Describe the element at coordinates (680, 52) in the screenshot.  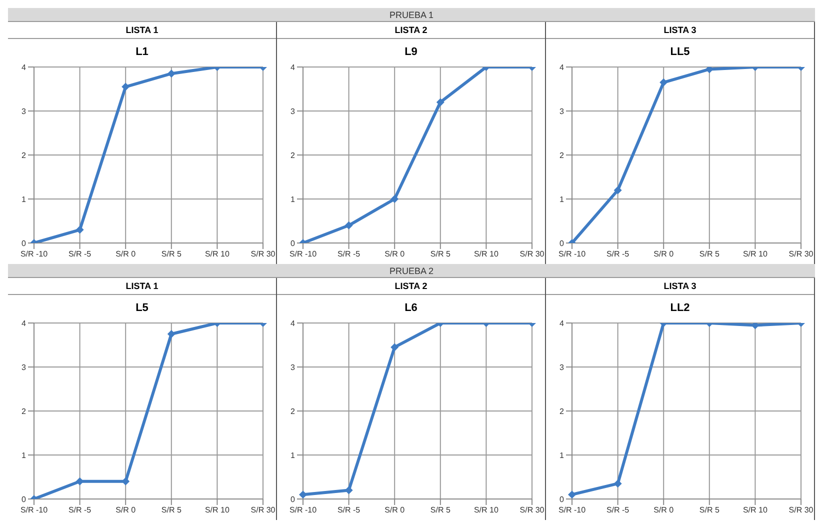
I see `chart-title: LL5` at that location.